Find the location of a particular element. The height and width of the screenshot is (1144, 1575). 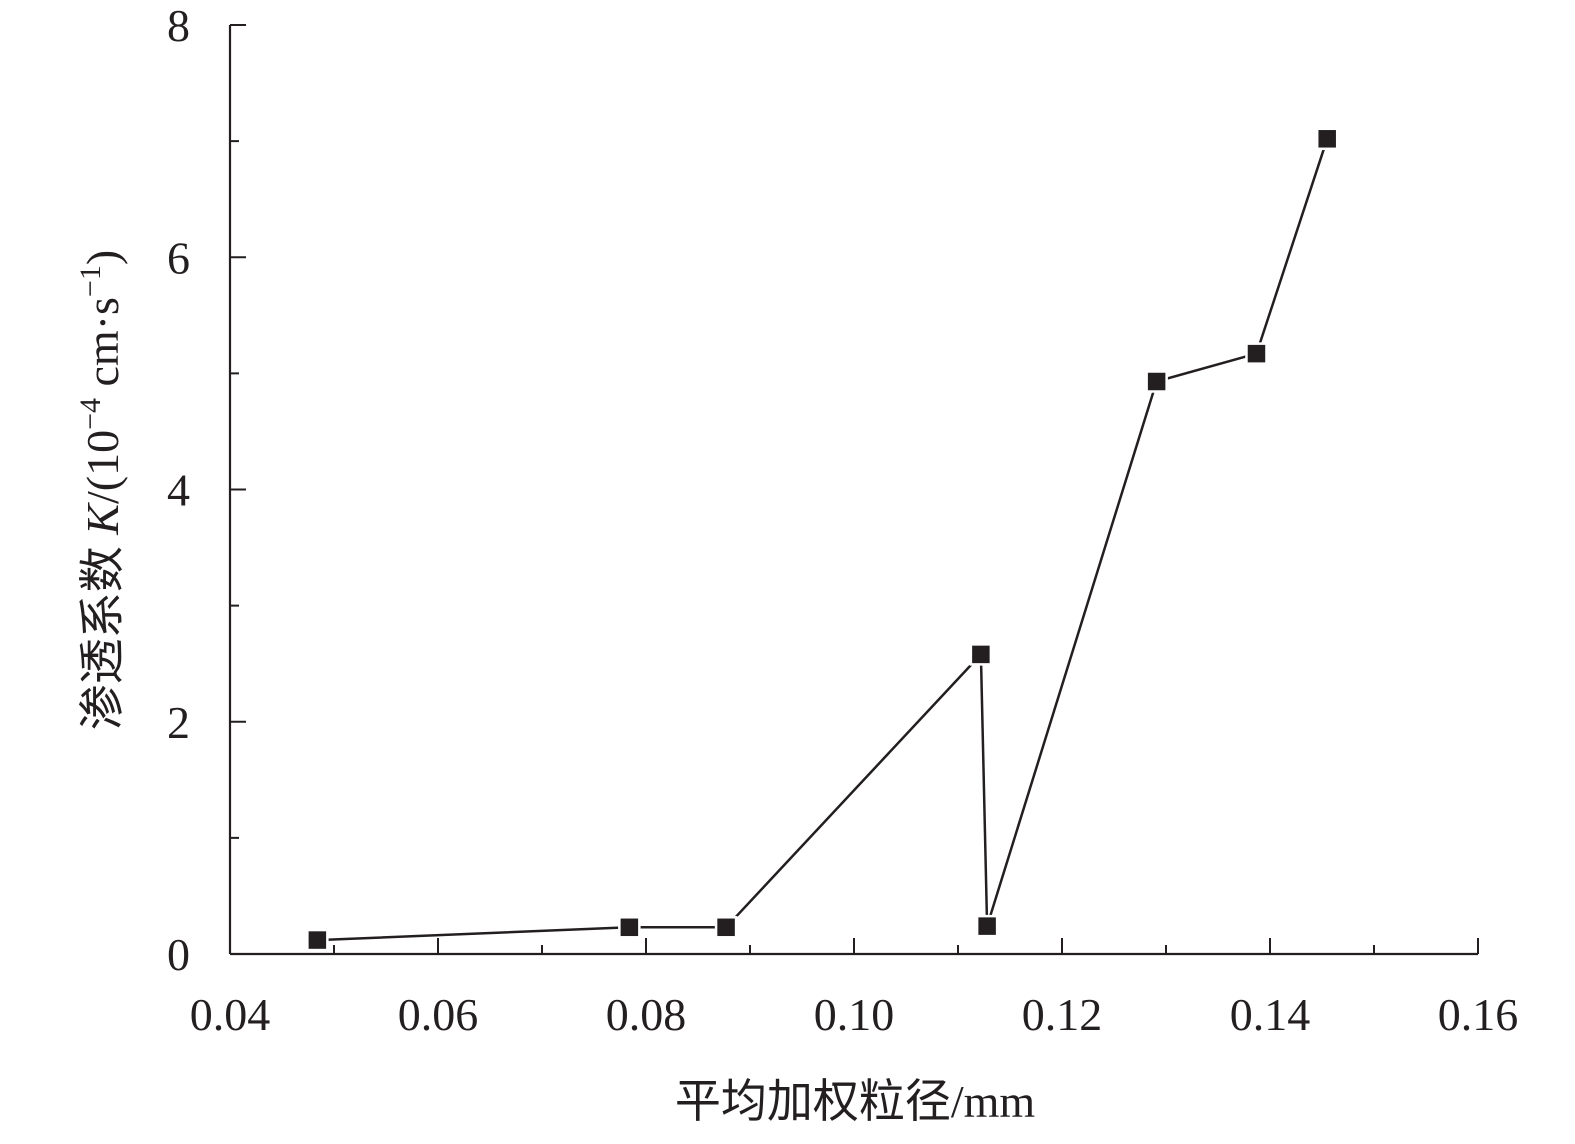

y-axis-title-exponent: −4 is located at coordinates (90, 414).